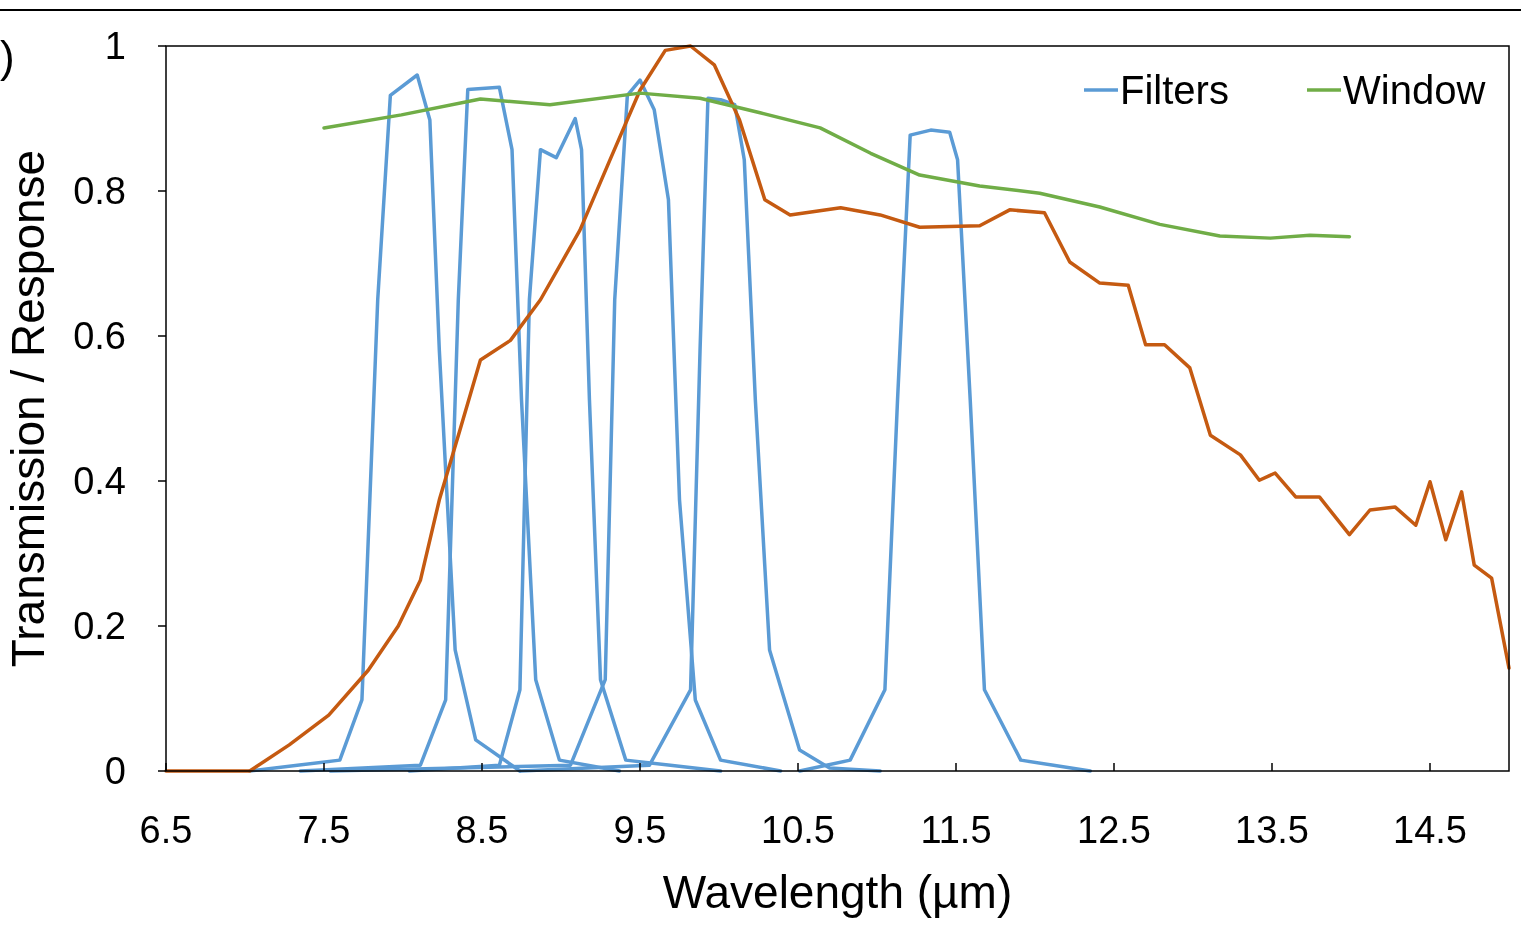 The image size is (1521, 938). What do you see at coordinates (166, 830) in the screenshot?
I see `x-tick-label: 6.5` at bounding box center [166, 830].